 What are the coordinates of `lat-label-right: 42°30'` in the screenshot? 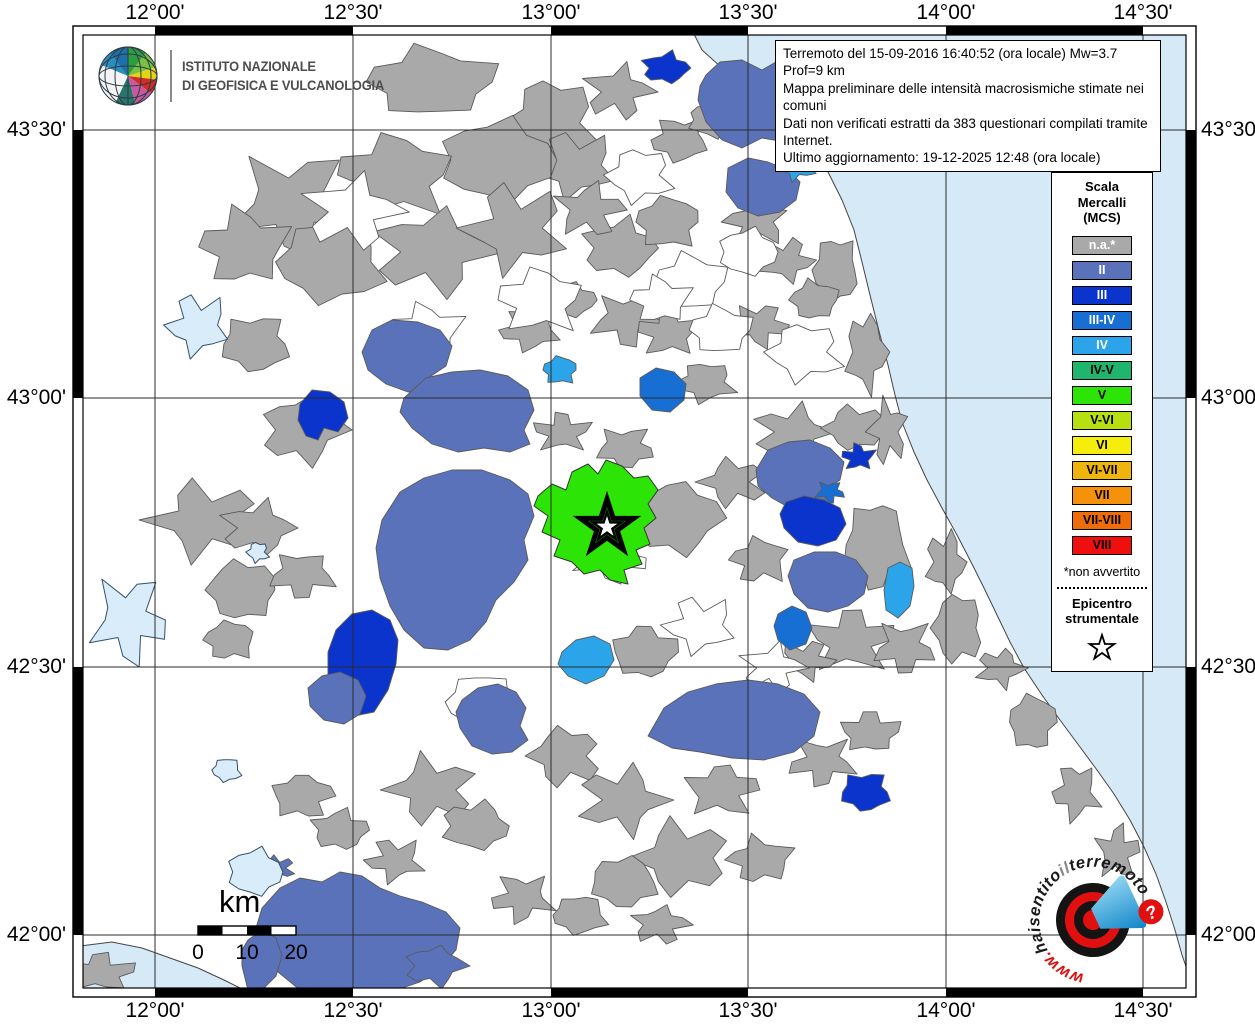 It's located at (1228, 666).